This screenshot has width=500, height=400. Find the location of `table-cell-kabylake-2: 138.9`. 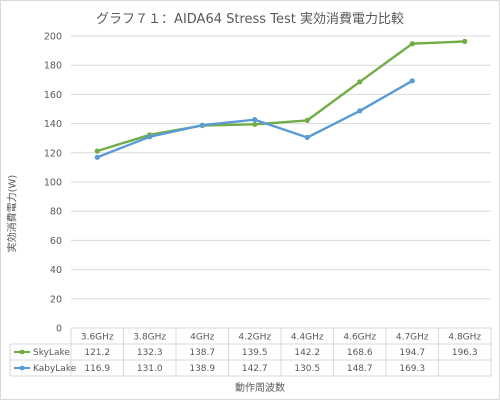

table-cell-kabylake-2: 138.9 is located at coordinates (202, 369).